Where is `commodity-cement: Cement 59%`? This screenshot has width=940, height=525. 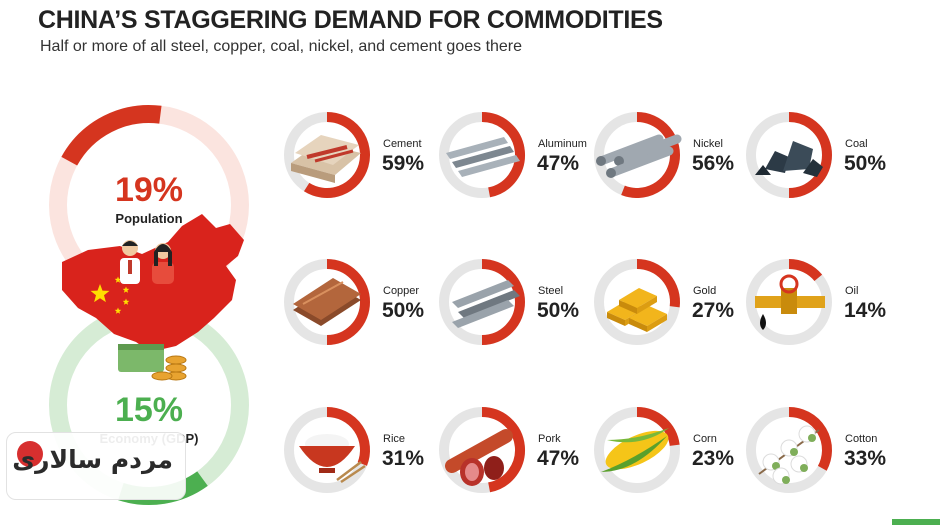 commodity-cement: Cement 59% is located at coordinates (354, 155).